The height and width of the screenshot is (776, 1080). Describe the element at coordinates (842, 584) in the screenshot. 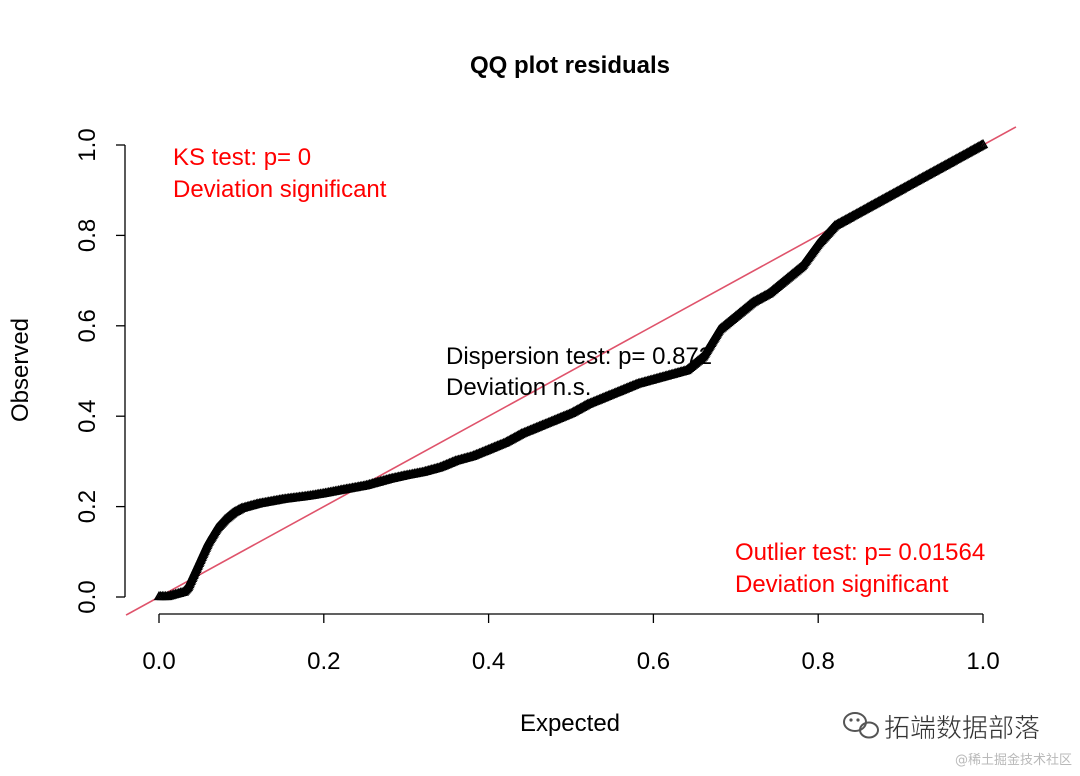

I see `outlier-test-line2: Deviation significant` at that location.